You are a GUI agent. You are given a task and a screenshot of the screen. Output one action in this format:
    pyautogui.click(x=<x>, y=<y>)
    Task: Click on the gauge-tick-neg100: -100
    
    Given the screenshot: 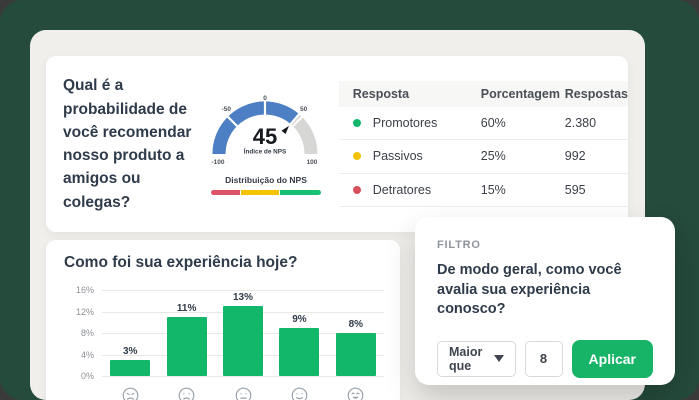 What is the action you would take?
    pyautogui.click(x=218, y=162)
    